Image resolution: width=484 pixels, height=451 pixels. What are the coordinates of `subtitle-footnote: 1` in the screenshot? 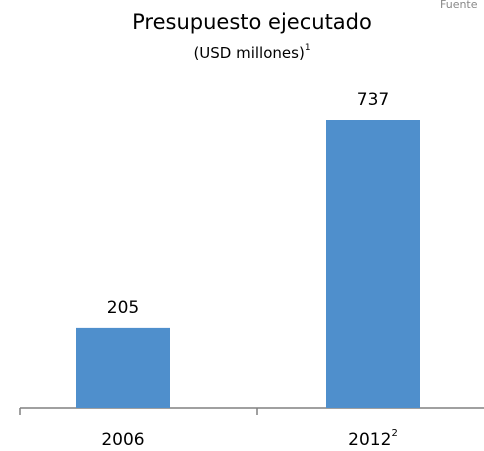 It's located at (308, 48).